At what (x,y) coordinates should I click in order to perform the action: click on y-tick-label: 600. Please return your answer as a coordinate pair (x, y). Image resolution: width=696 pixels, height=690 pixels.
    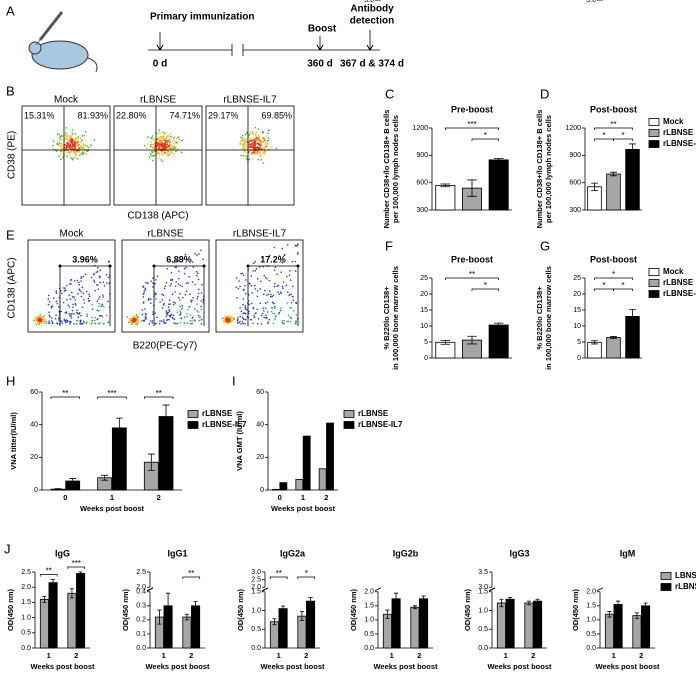
    Looking at the image, I should click on (422, 183).